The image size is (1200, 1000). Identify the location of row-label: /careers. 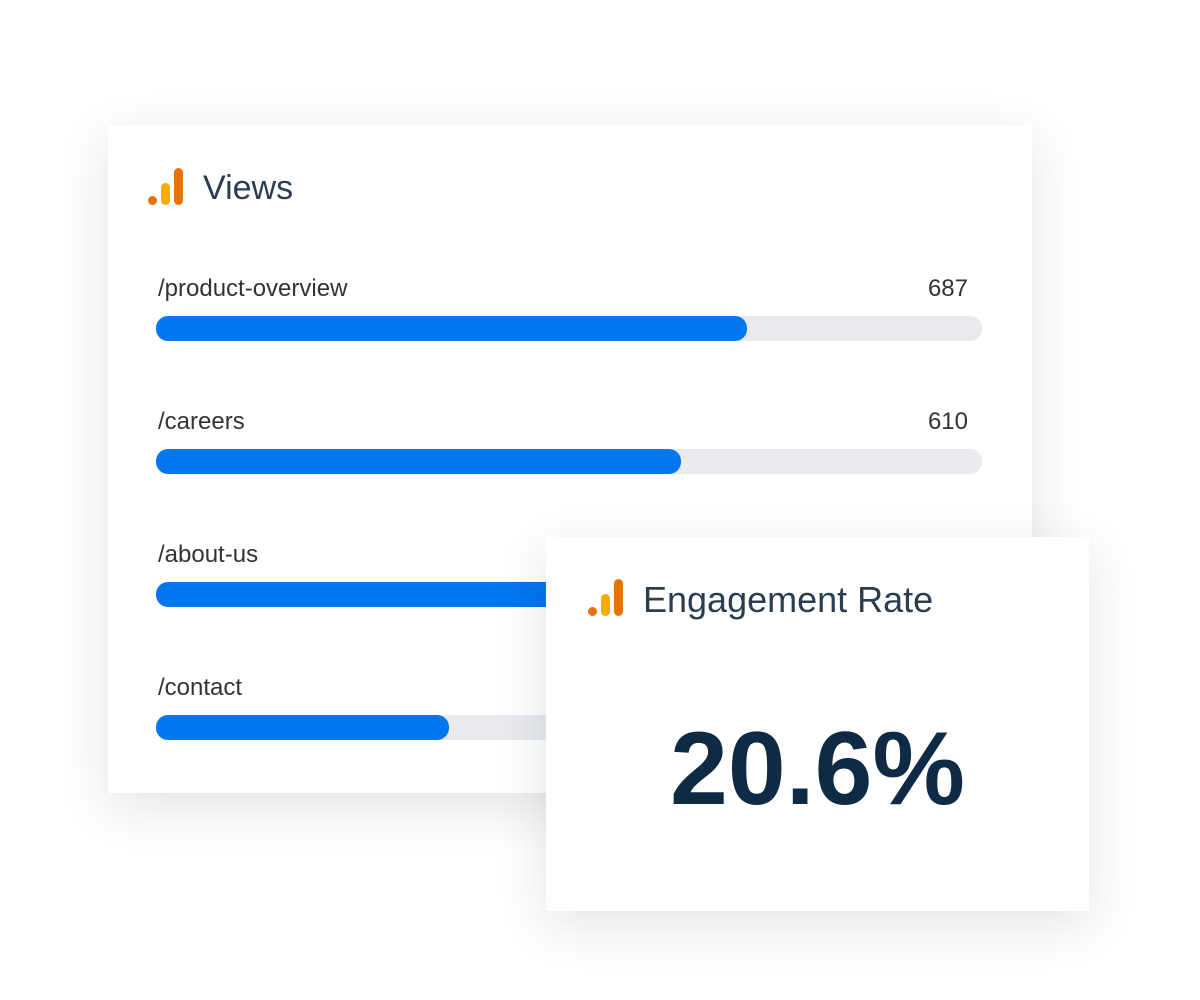
(201, 421).